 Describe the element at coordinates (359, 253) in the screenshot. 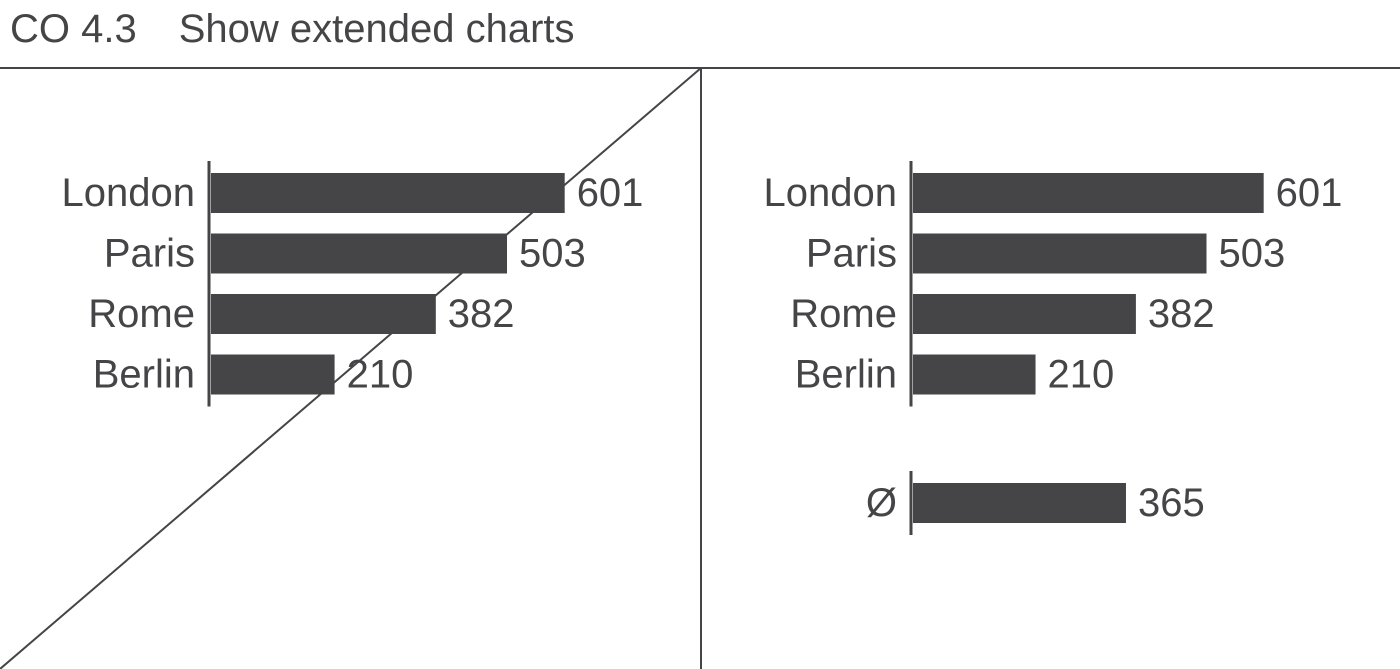

I see `chart-1-bar-paris` at that location.